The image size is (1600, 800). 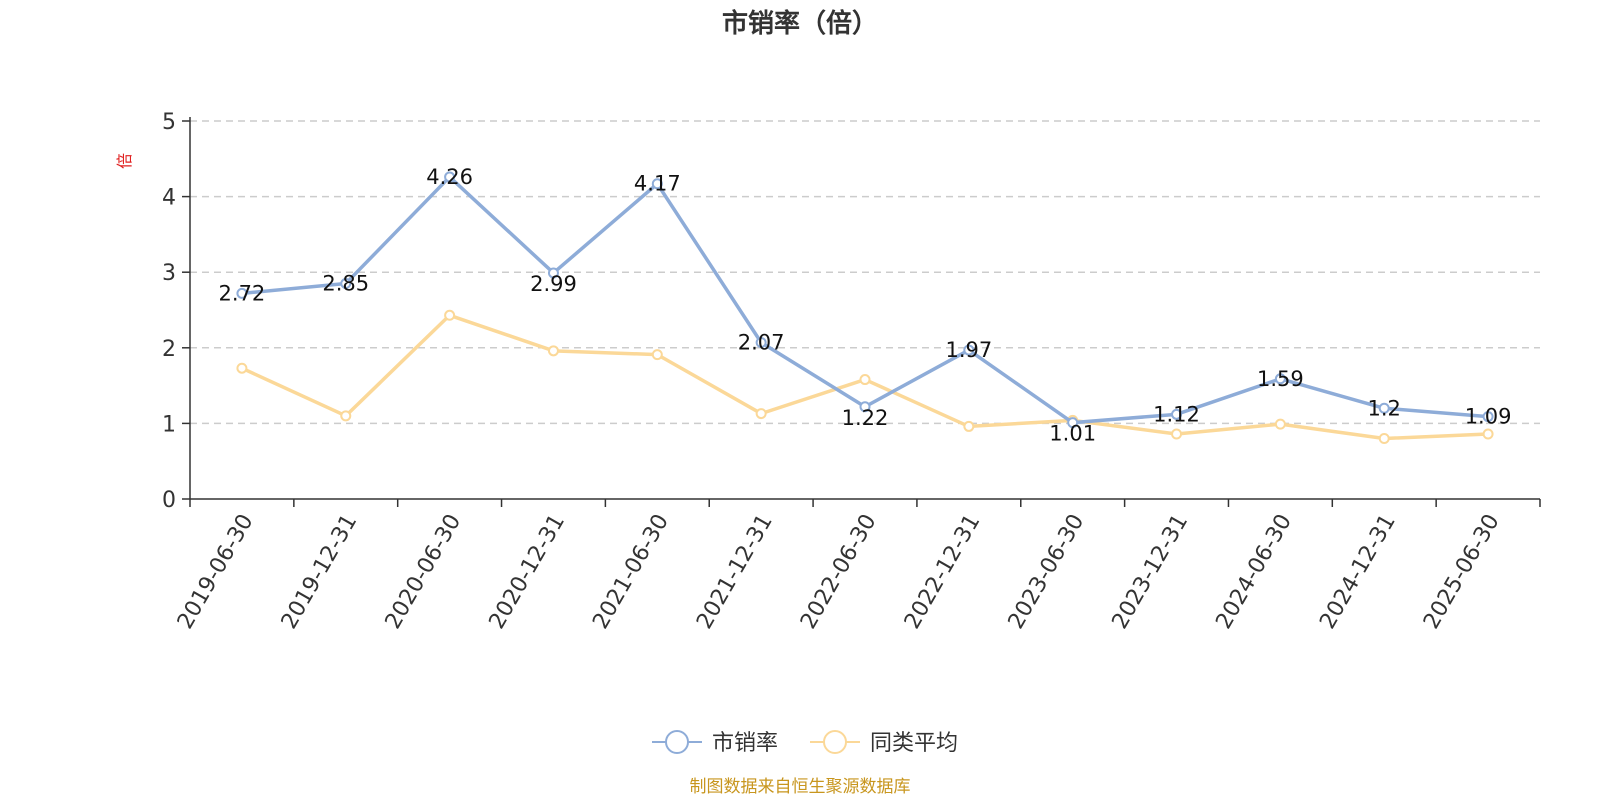 I want to click on y-tick-label: 1, so click(x=169, y=424).